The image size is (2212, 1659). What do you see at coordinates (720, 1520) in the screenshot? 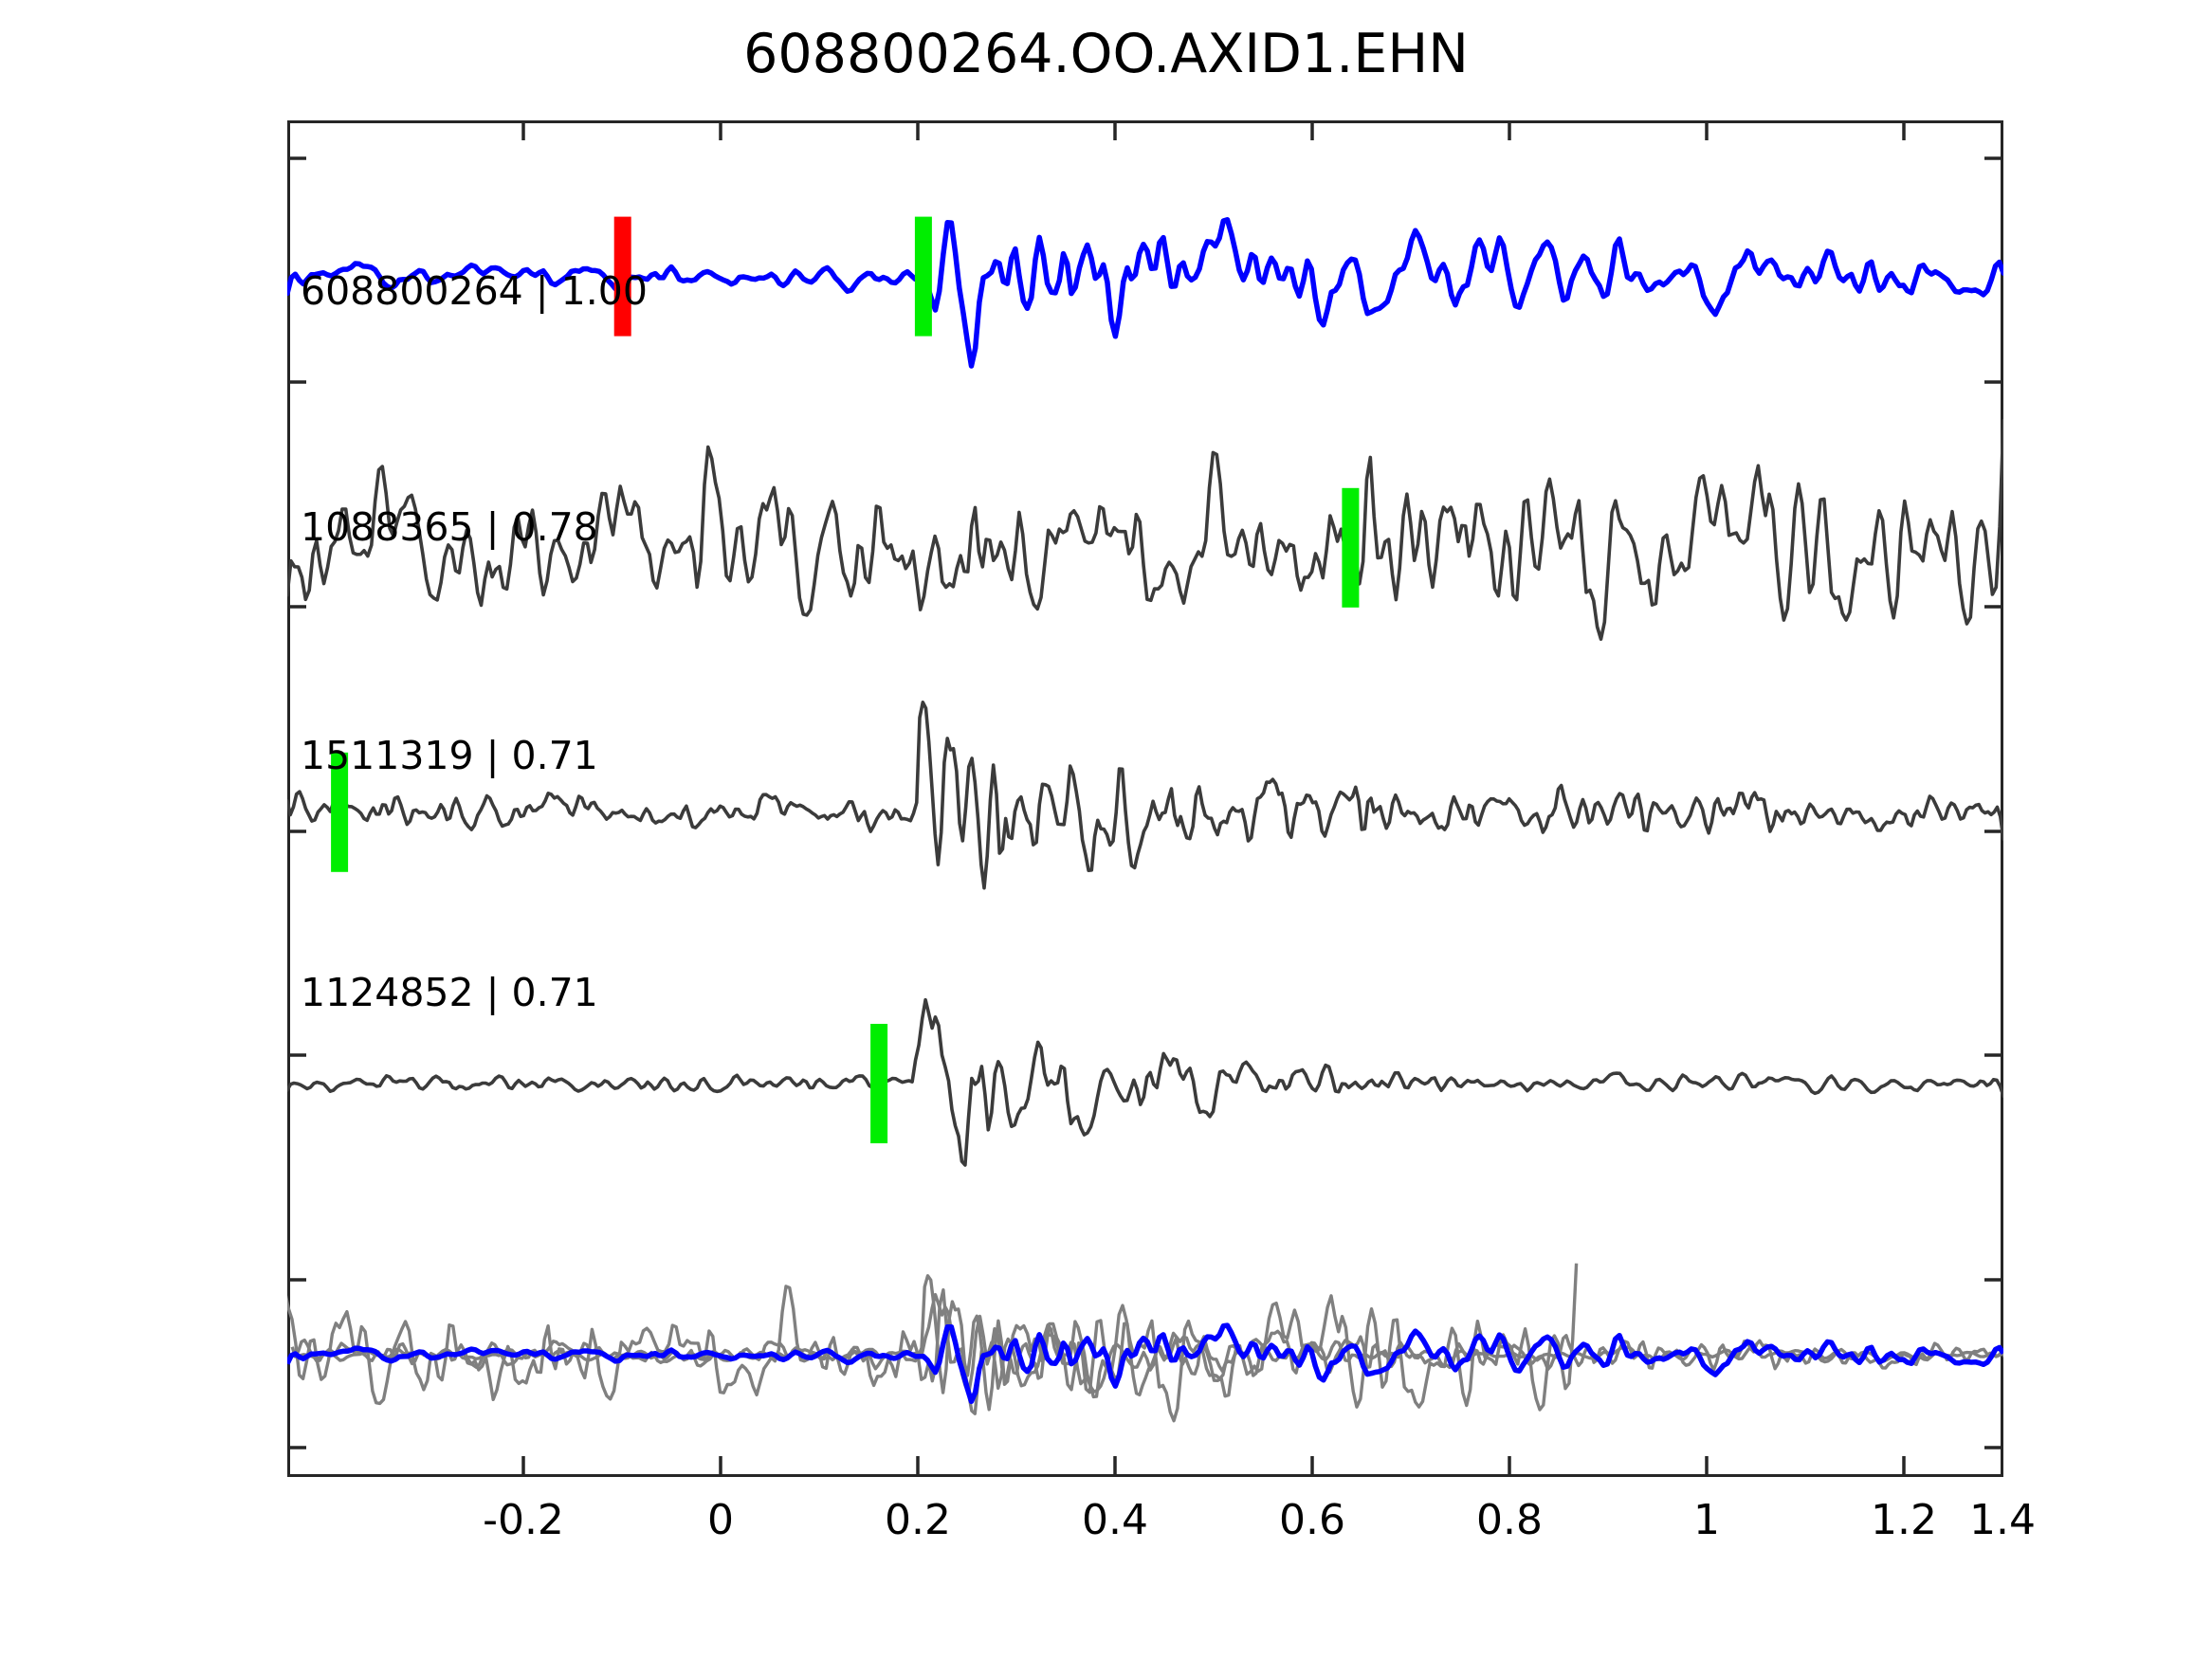
I see `xtick-label: 0` at bounding box center [720, 1520].